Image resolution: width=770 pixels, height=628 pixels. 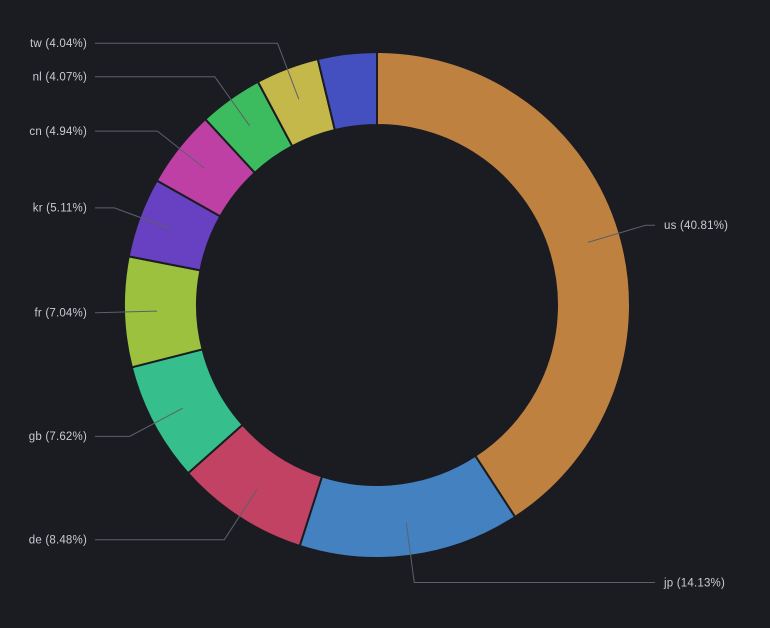 What do you see at coordinates (694, 583) in the screenshot?
I see `slice-label-jp: jp (14.13%)` at bounding box center [694, 583].